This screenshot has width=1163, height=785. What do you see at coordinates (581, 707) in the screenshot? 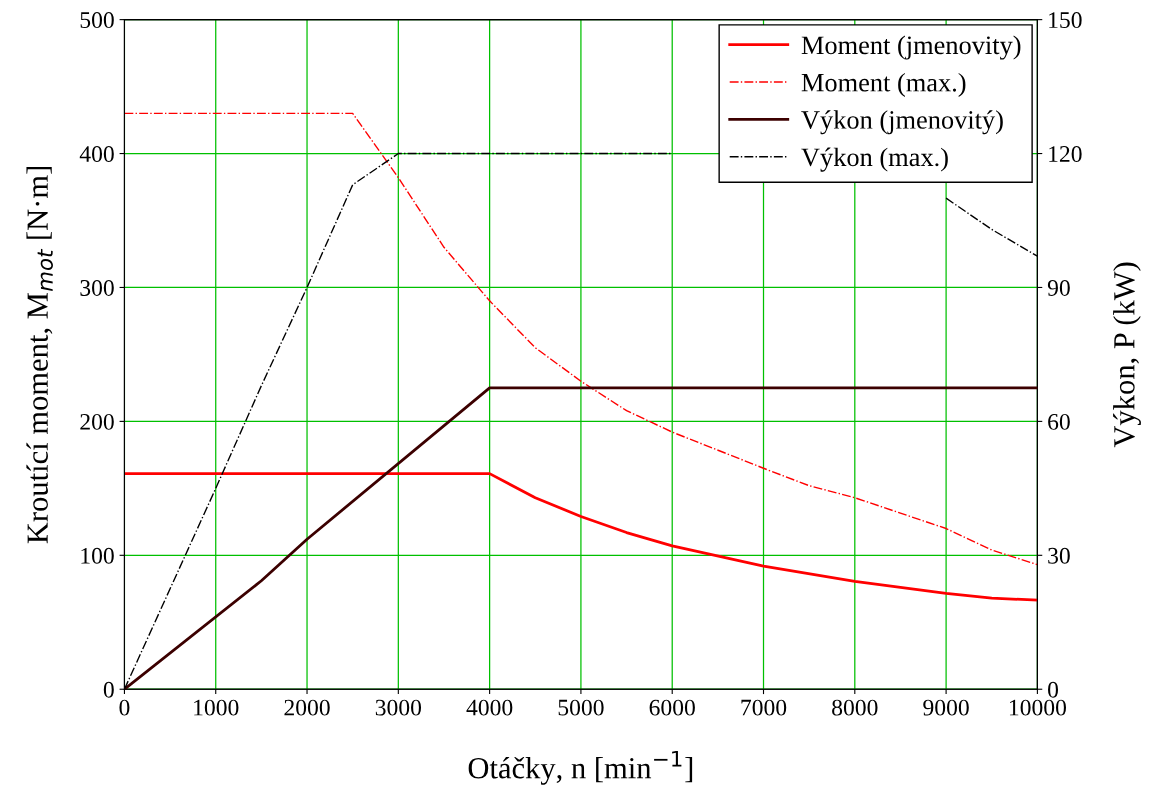
I see `x-tick-label: 5000` at bounding box center [581, 707].